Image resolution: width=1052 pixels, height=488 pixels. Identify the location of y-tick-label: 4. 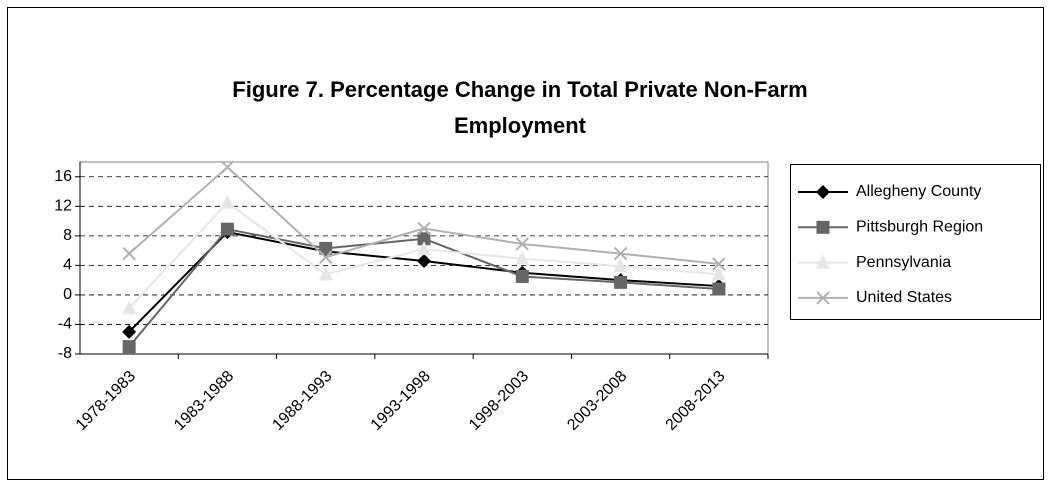
(67, 265).